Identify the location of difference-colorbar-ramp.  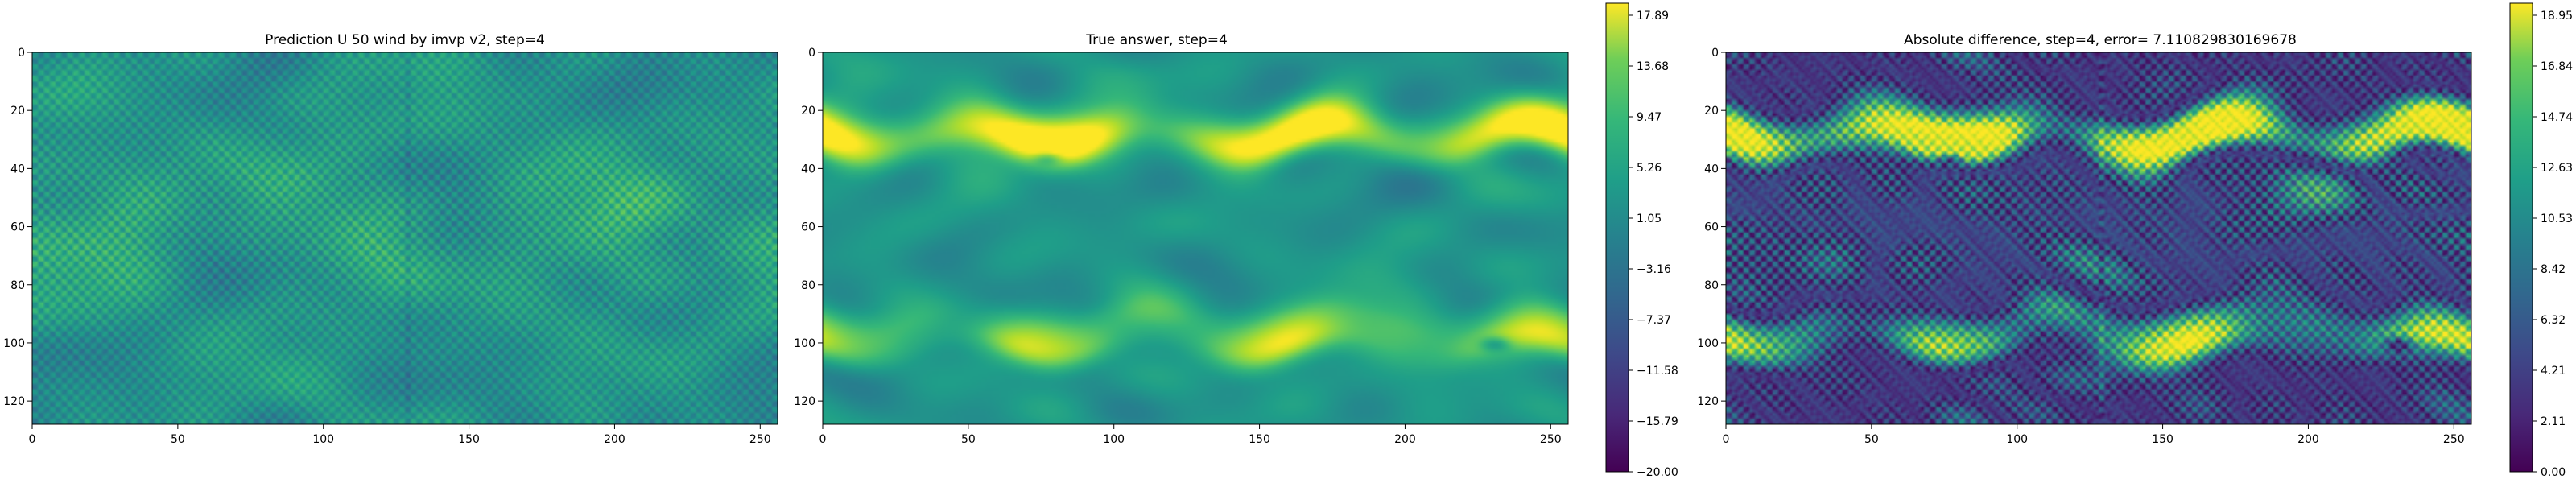
(2521, 237).